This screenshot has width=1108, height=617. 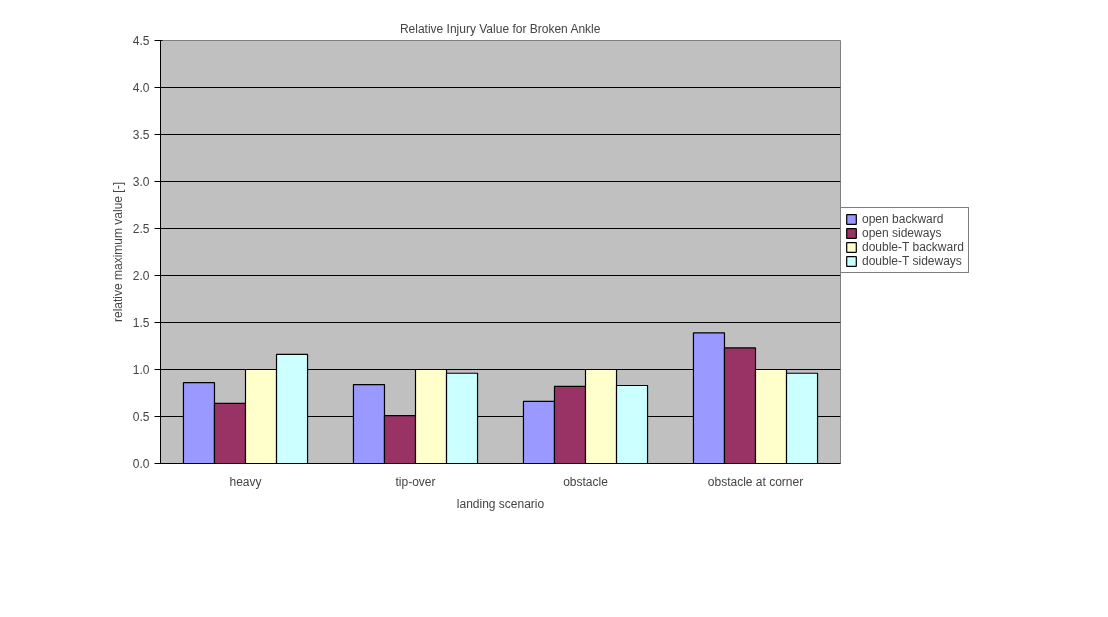 What do you see at coordinates (912, 261) in the screenshot?
I see `legend-label: double-T sideways` at bounding box center [912, 261].